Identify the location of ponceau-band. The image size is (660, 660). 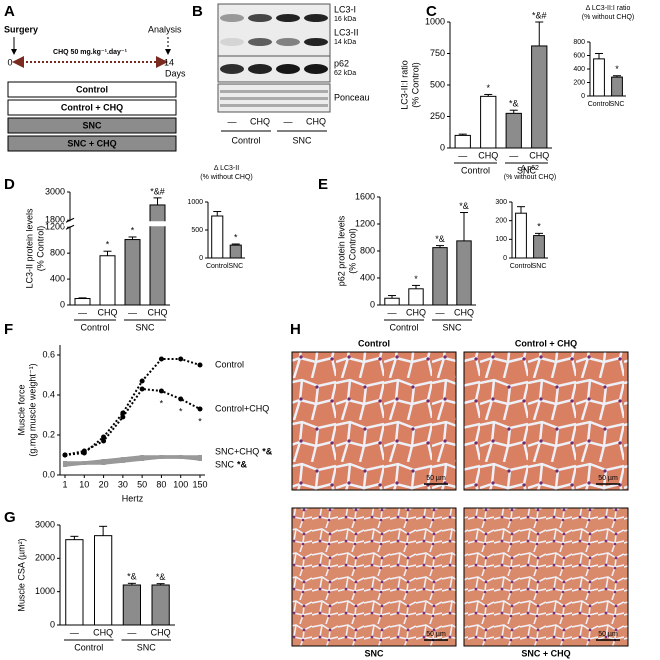
(274, 98).